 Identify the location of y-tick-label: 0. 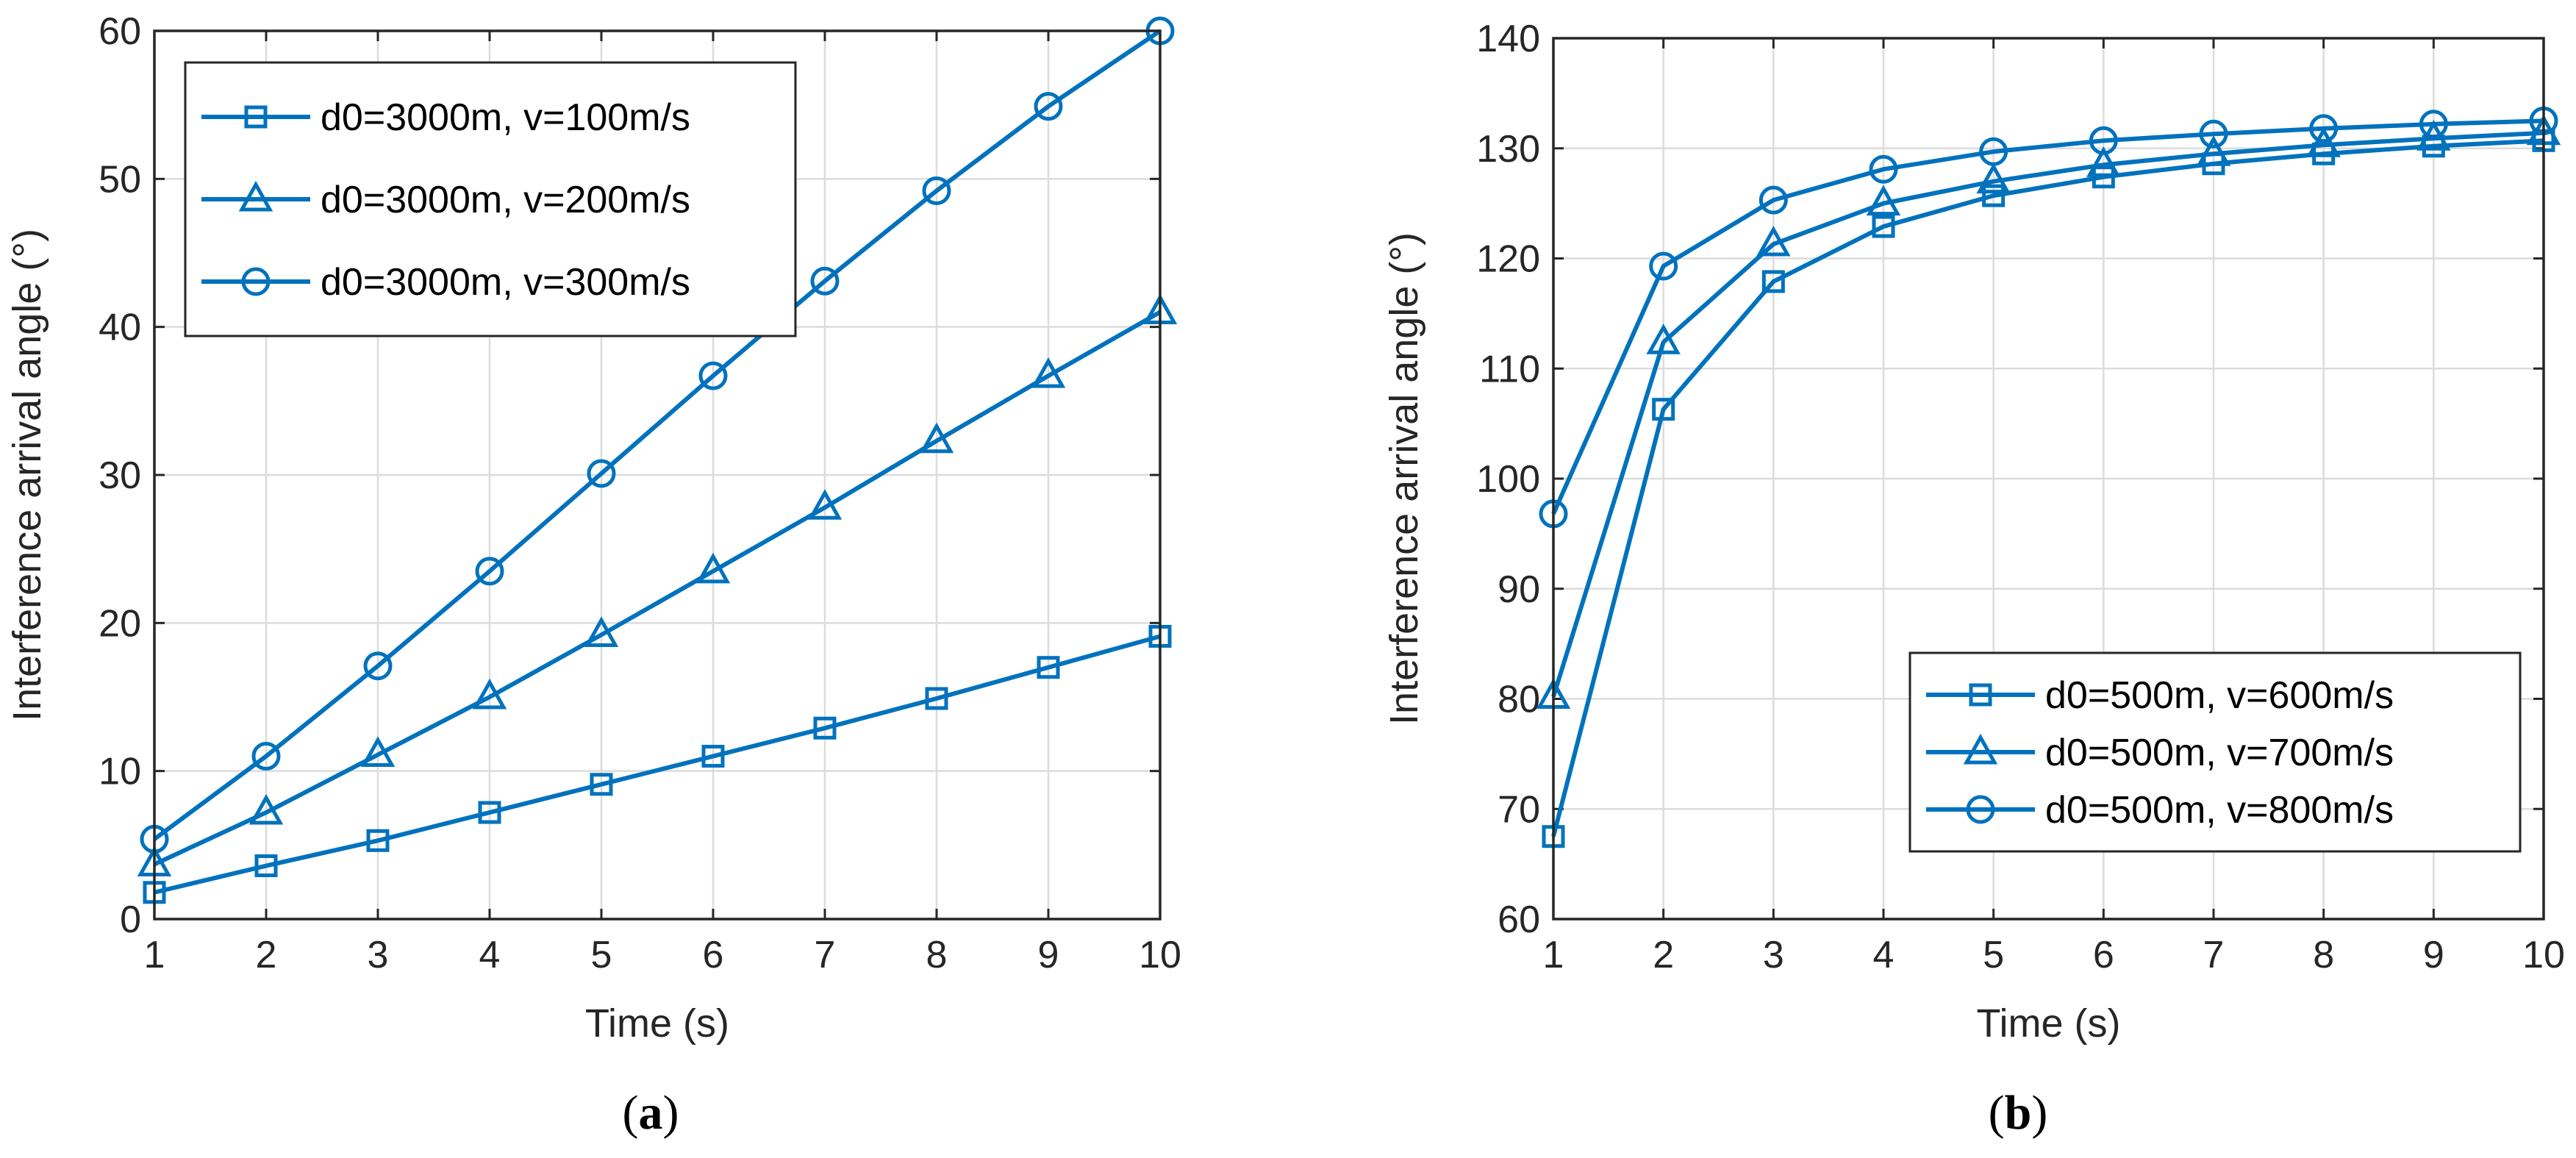
(130, 919).